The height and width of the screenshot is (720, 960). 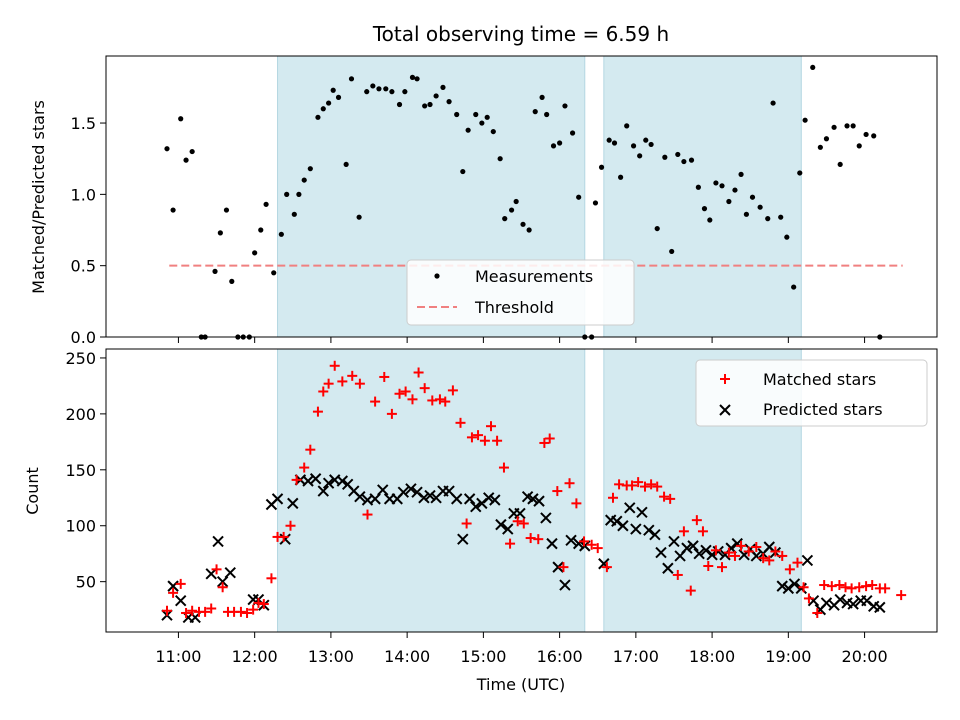 What do you see at coordinates (407, 656) in the screenshot?
I see `x-tick-label: 14:00` at bounding box center [407, 656].